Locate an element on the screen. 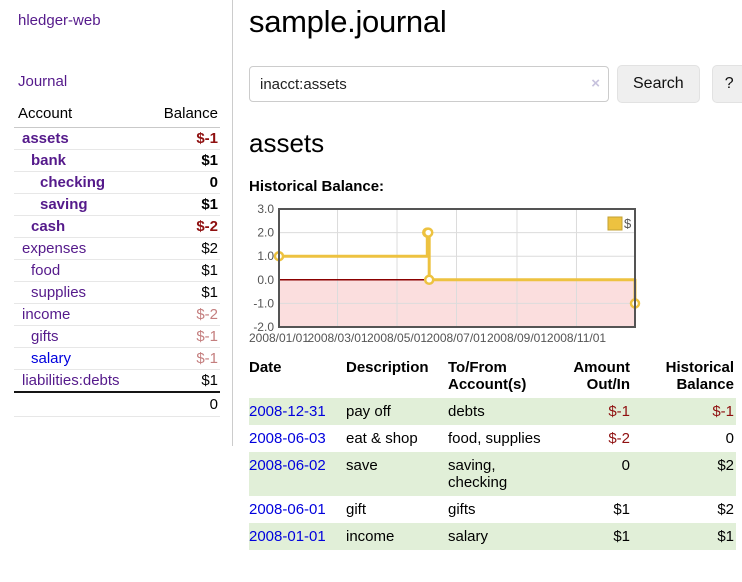 The width and height of the screenshot is (742, 582). account-link: checking is located at coordinates (73, 182).